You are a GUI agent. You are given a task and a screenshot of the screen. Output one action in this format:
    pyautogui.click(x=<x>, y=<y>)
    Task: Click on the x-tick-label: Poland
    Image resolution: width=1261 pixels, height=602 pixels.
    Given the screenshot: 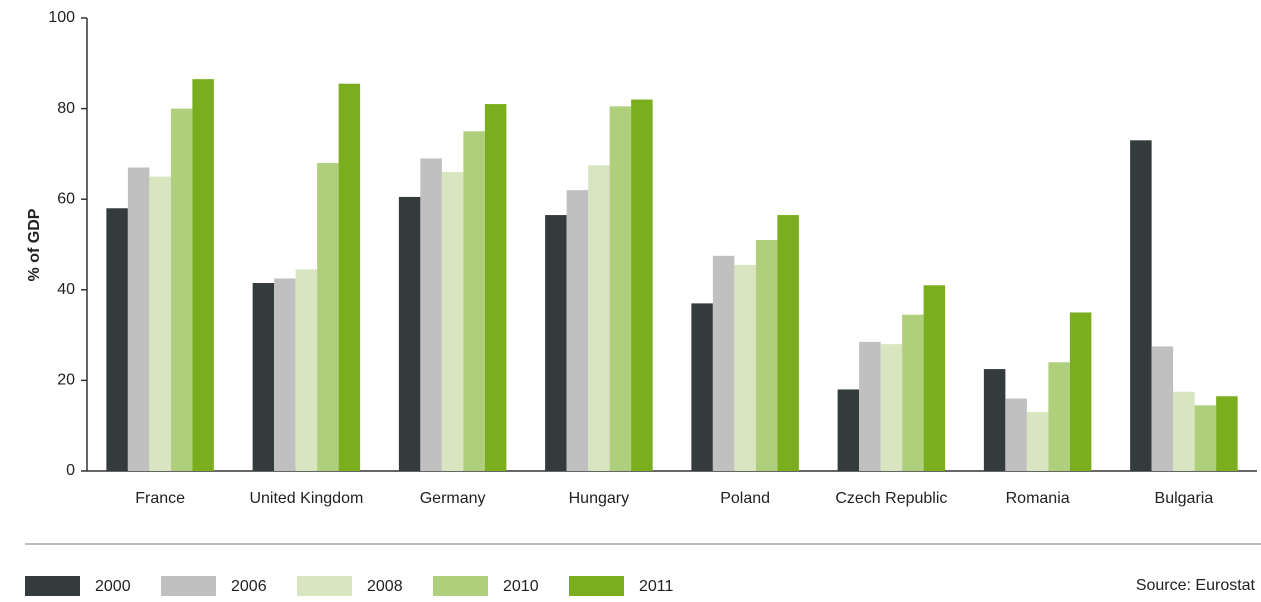 What is the action you would take?
    pyautogui.click(x=745, y=498)
    